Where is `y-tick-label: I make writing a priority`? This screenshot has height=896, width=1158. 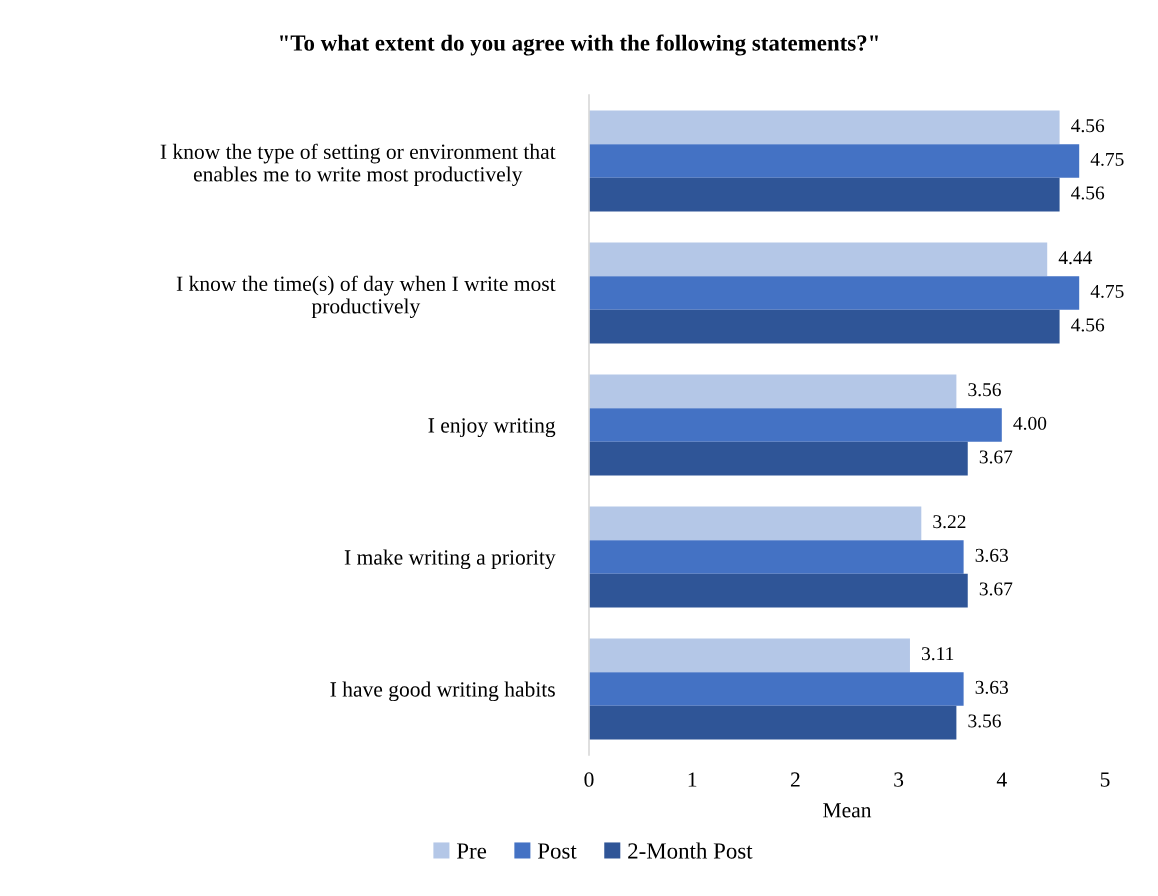
y-tick-label: I make writing a priority is located at coordinates (450, 559).